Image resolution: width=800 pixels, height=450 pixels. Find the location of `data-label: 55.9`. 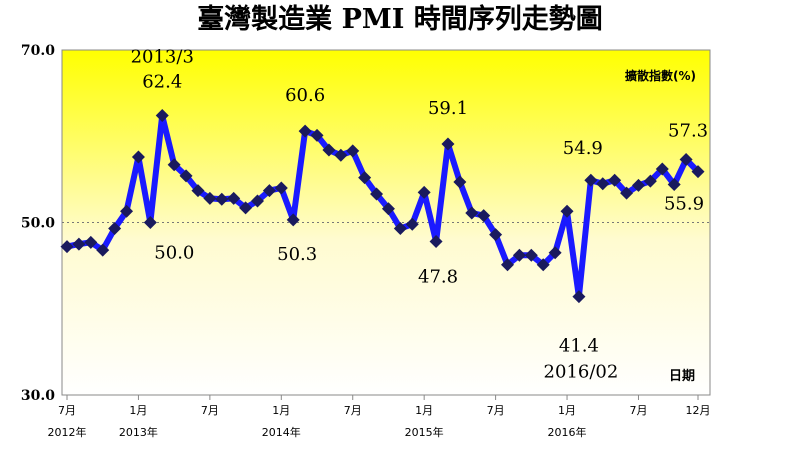

data-label: 55.9 is located at coordinates (684, 204).